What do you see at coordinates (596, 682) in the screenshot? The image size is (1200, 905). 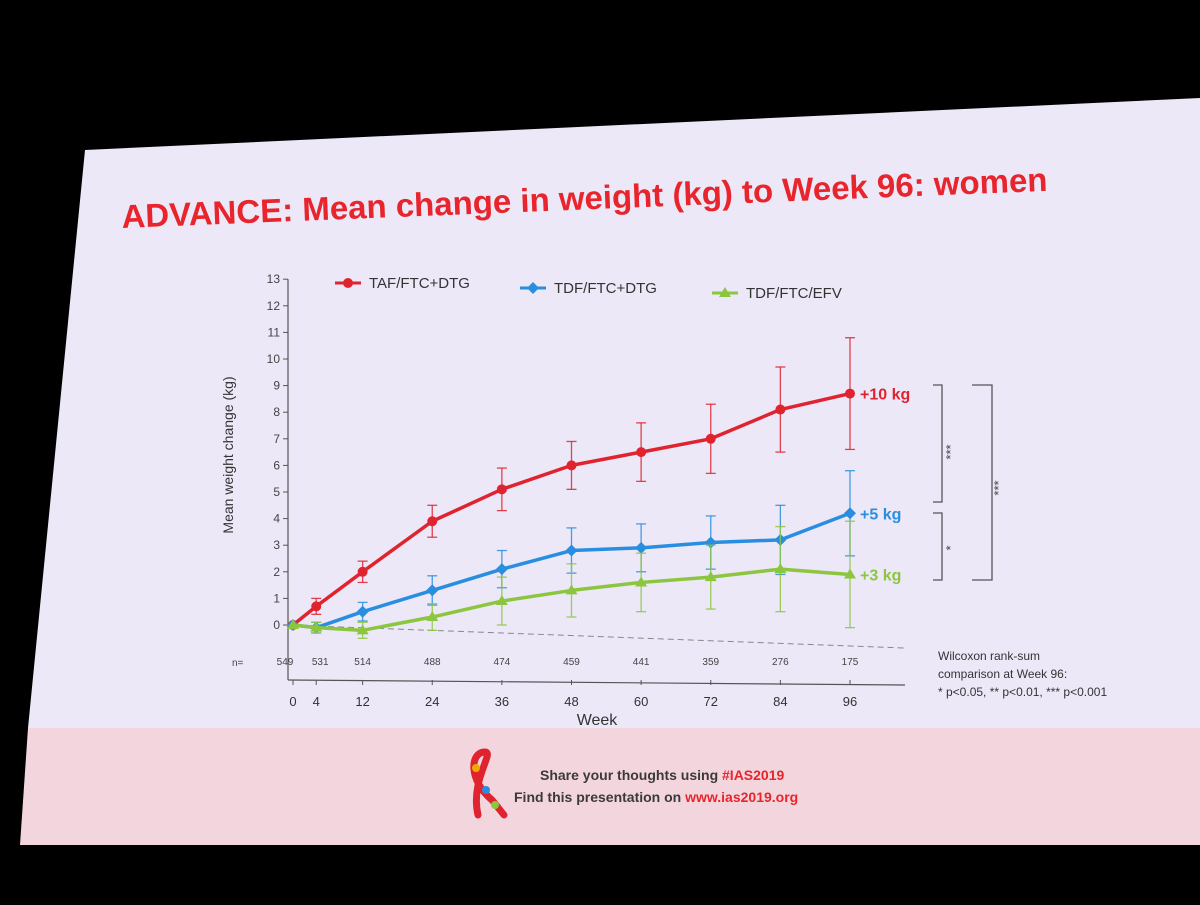 I see `x-axis-line` at bounding box center [596, 682].